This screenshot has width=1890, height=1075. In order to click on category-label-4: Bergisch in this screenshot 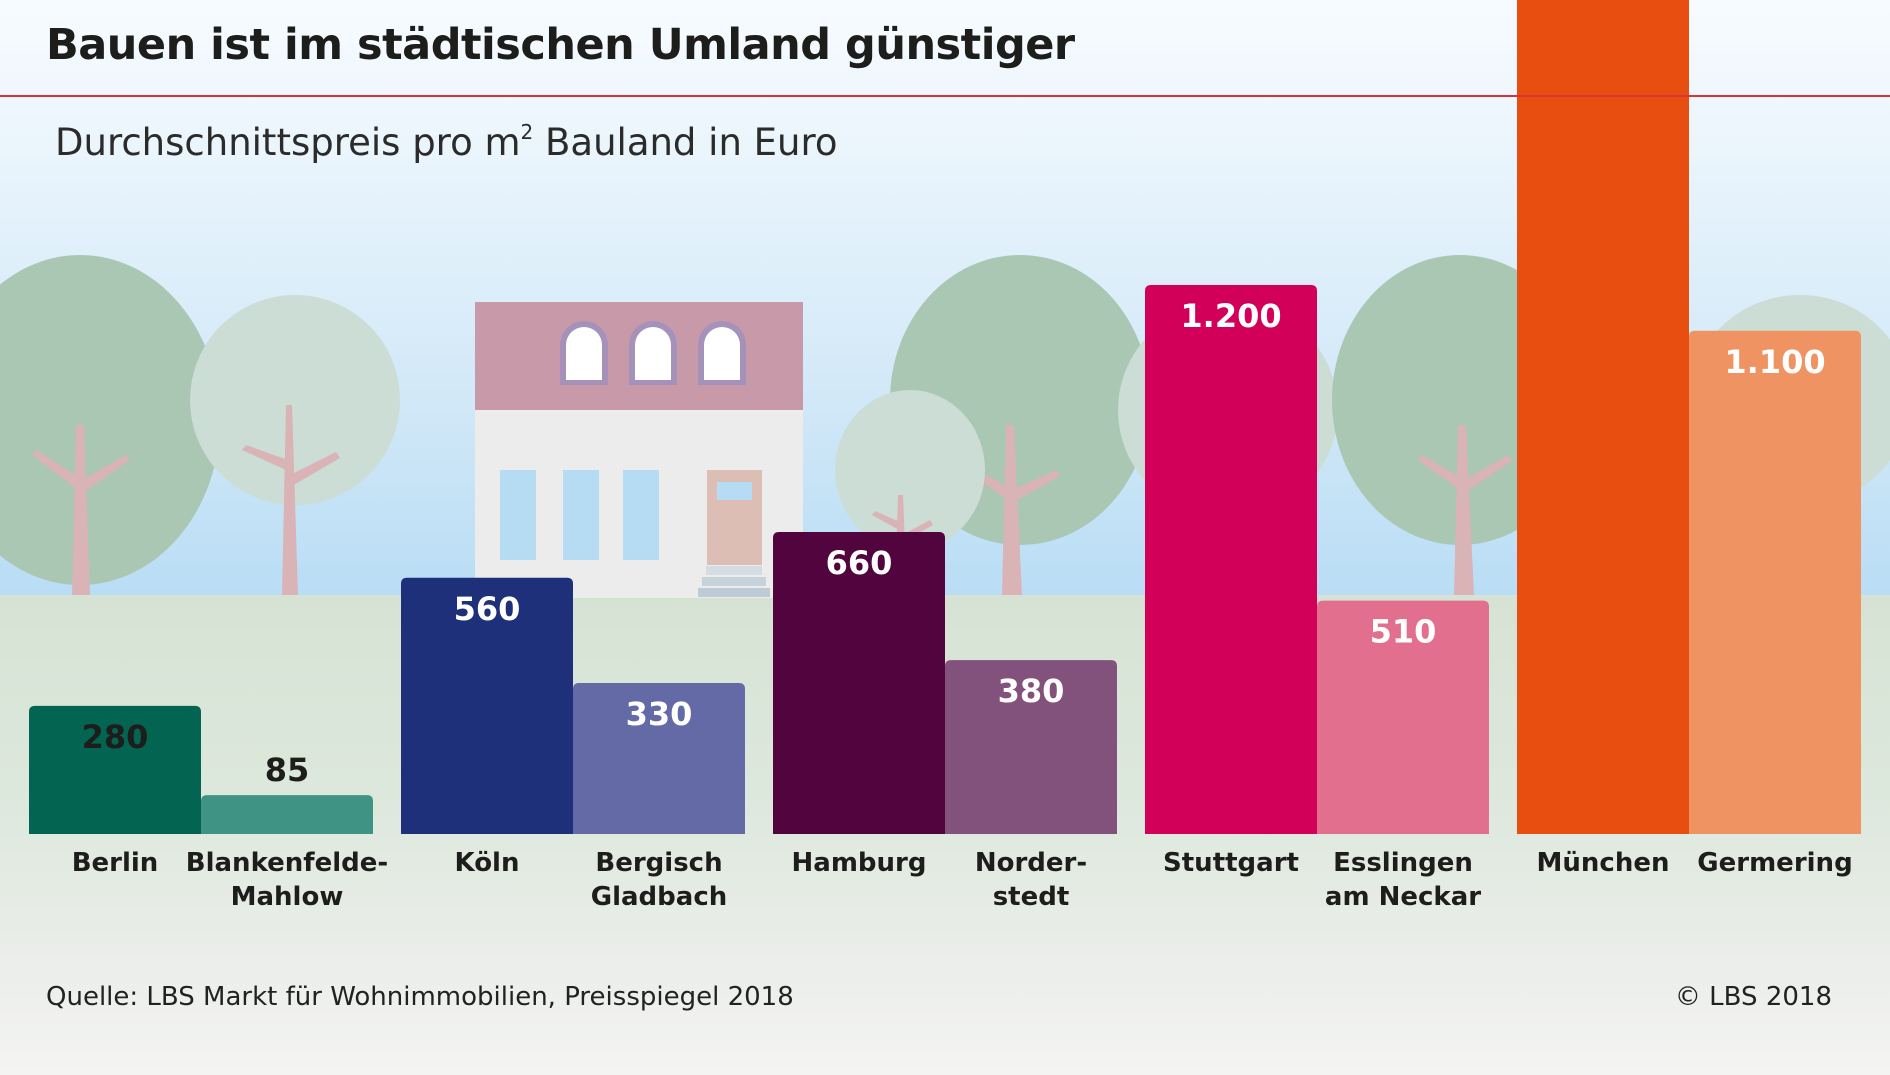, I will do `click(658, 863)`.